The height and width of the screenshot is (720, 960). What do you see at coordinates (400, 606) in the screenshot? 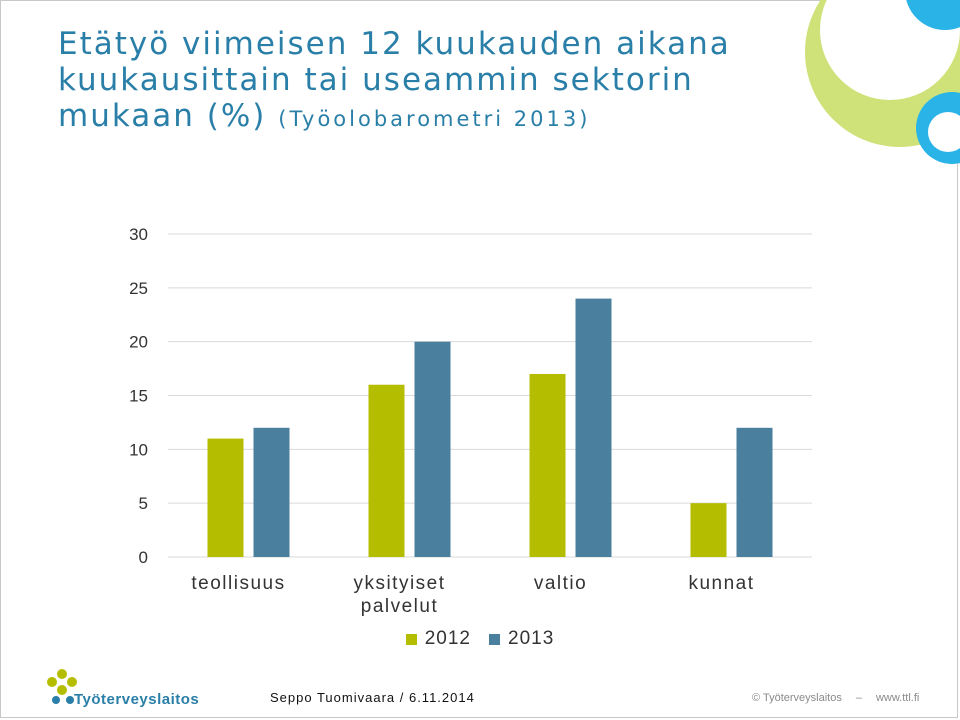
I see `x-tick-label: palvelut` at bounding box center [400, 606].